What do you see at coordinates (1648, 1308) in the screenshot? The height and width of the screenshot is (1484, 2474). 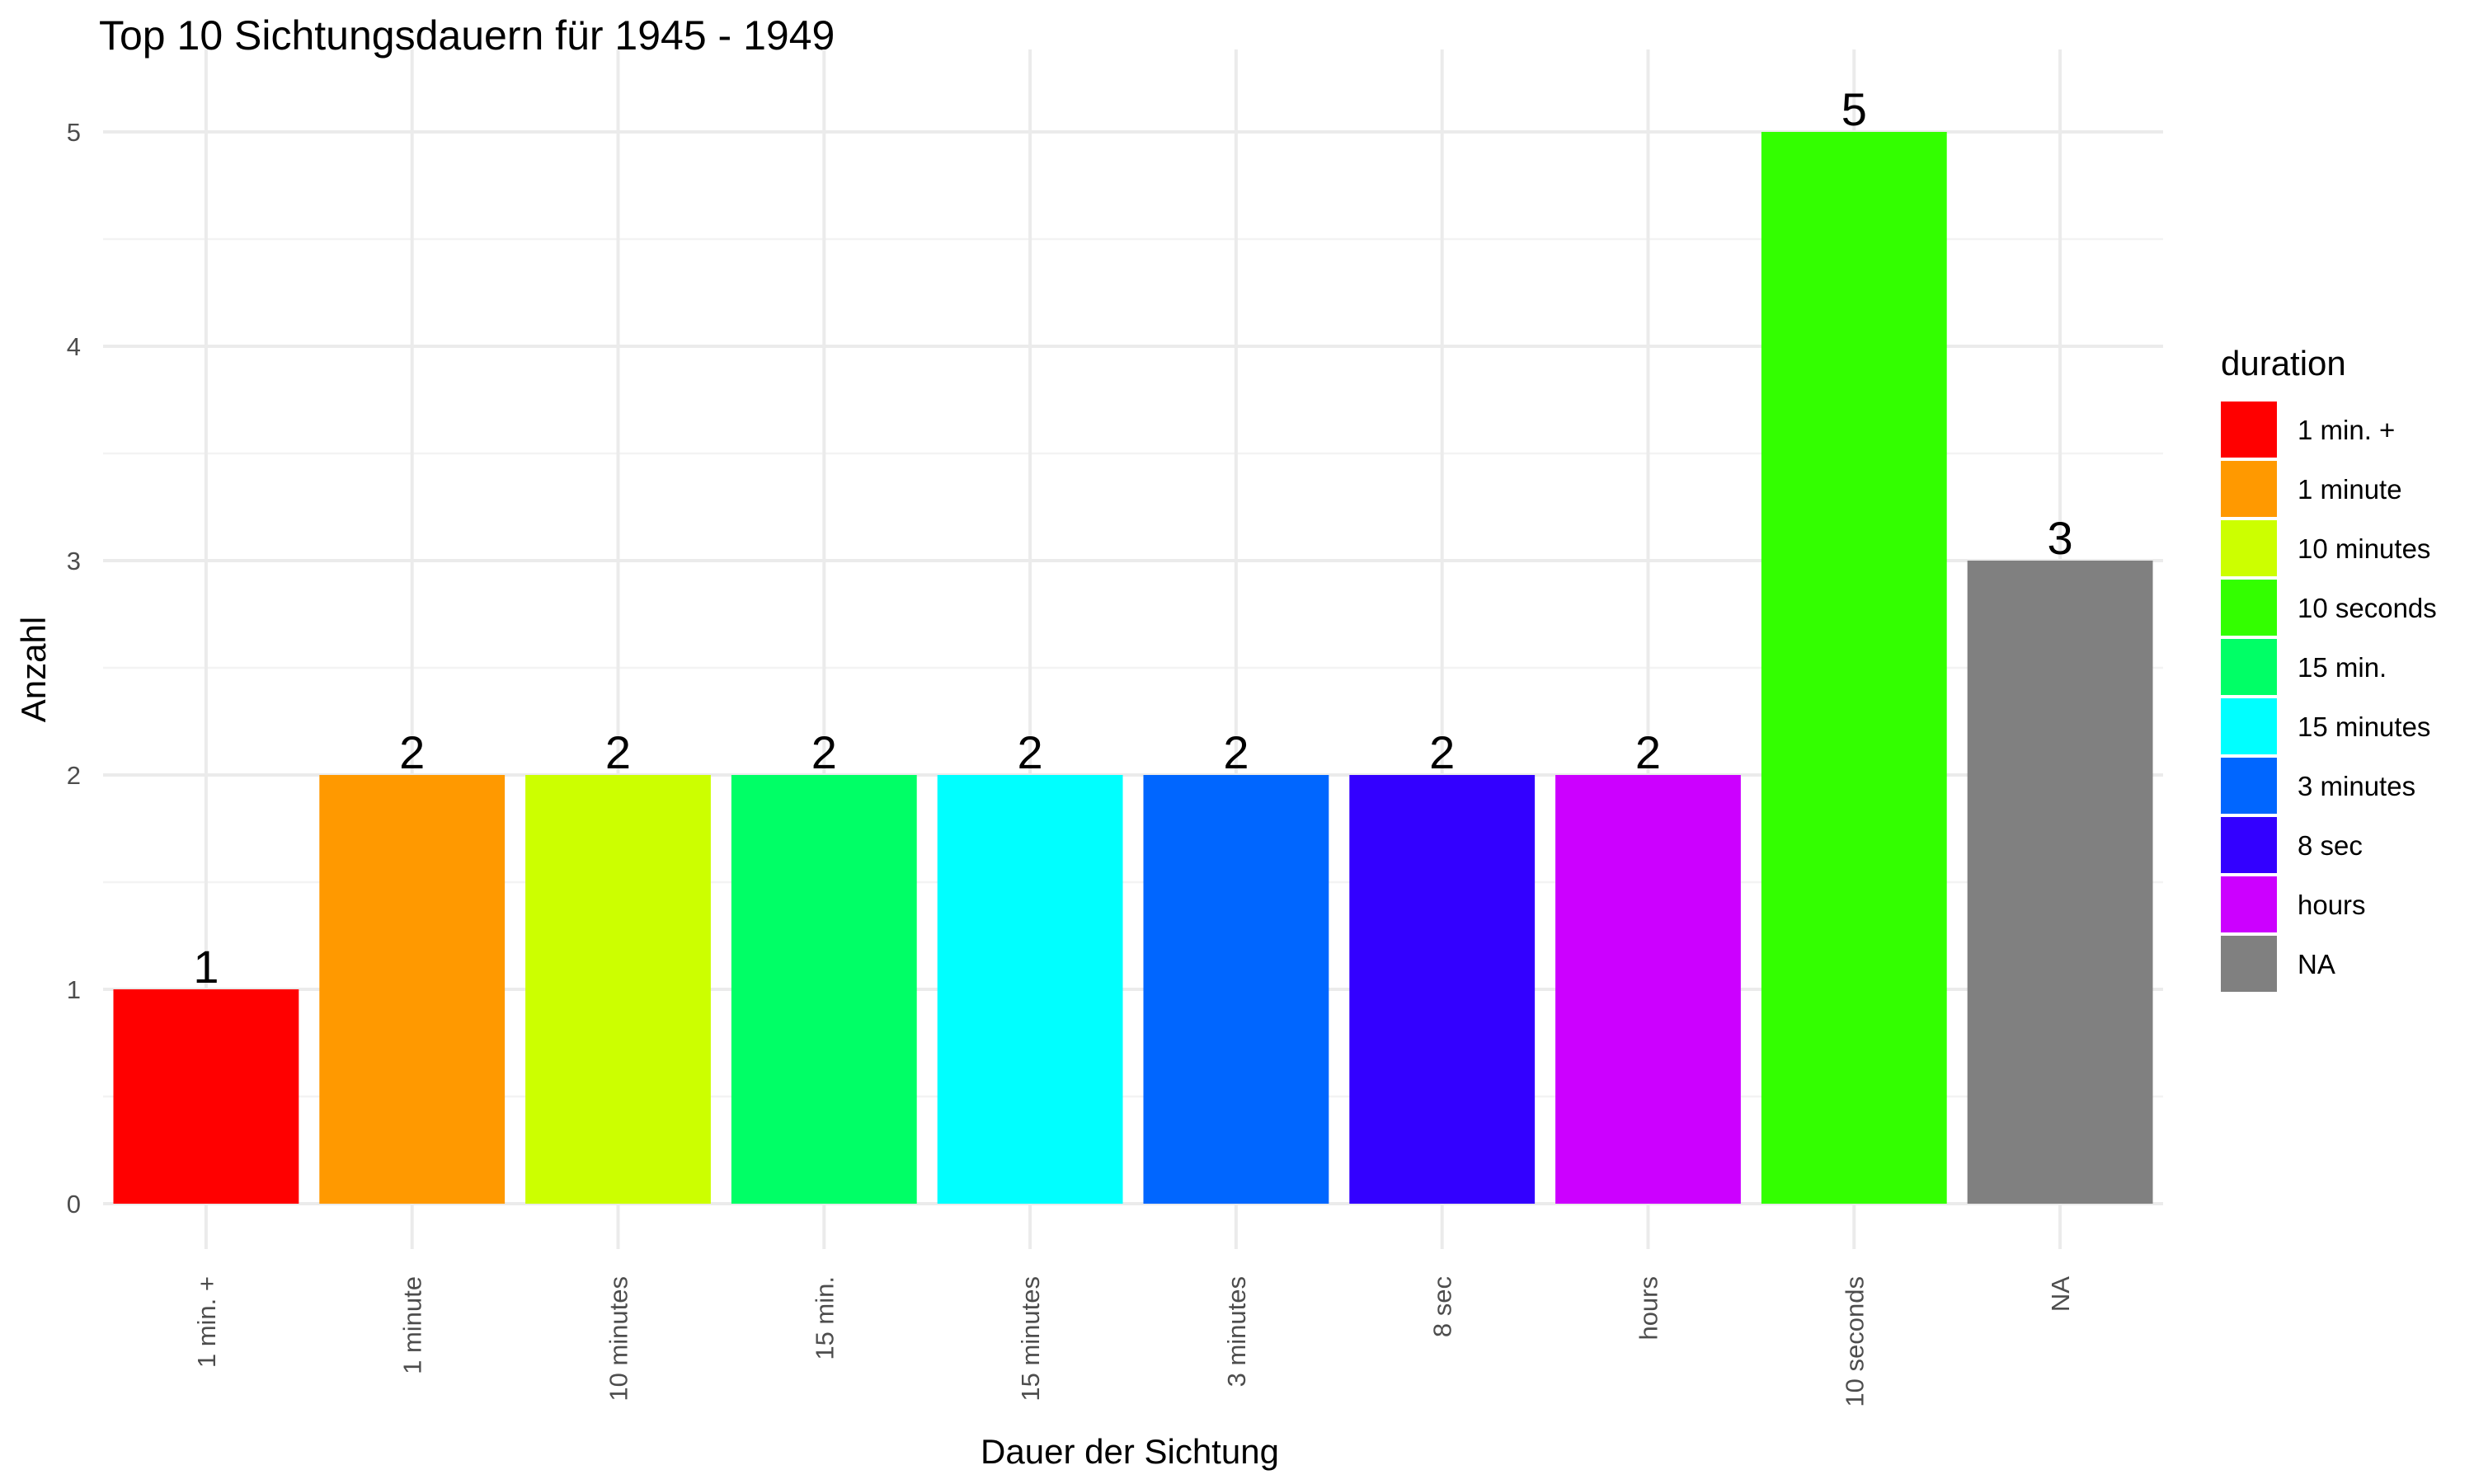 I see `x-tick-label: hours` at bounding box center [1648, 1308].